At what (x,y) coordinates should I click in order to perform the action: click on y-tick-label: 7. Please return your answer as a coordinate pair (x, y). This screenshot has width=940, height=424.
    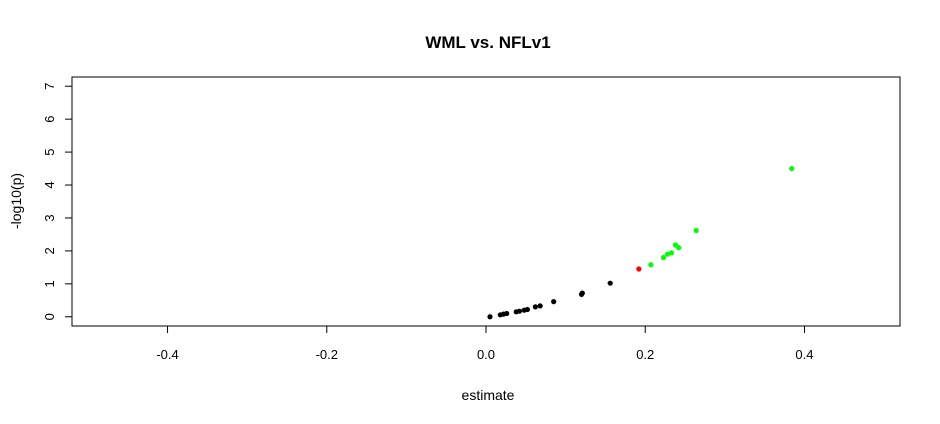
    Looking at the image, I should click on (49, 86).